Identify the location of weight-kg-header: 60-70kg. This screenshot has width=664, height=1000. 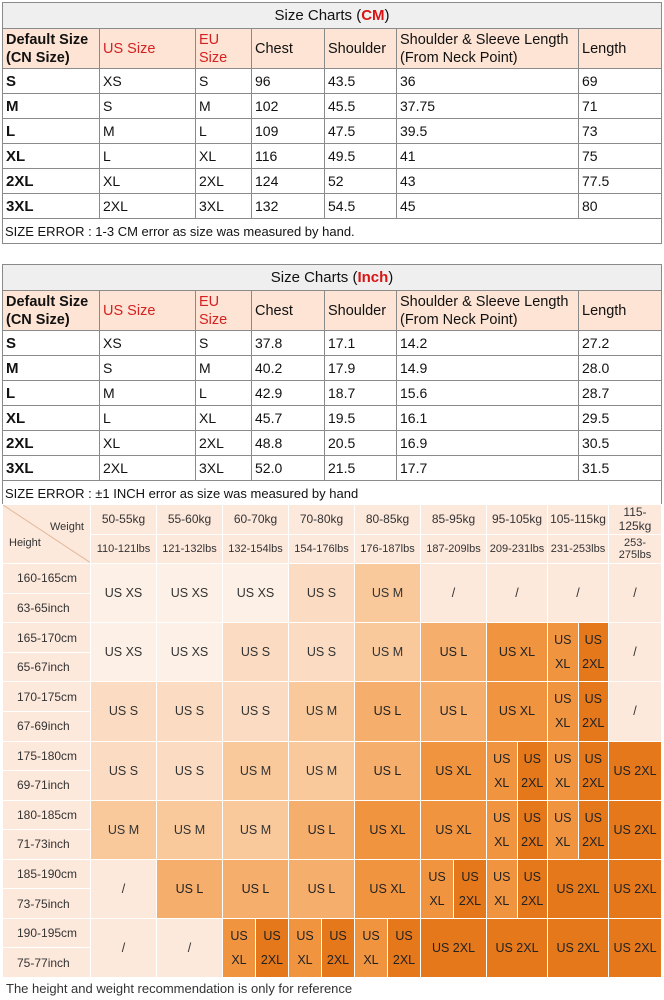
(255, 519).